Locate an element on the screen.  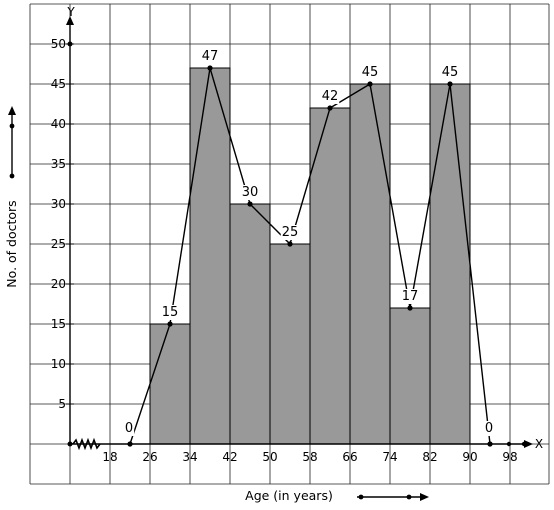
polygon-point-label: 47 is located at coordinates (210, 56).